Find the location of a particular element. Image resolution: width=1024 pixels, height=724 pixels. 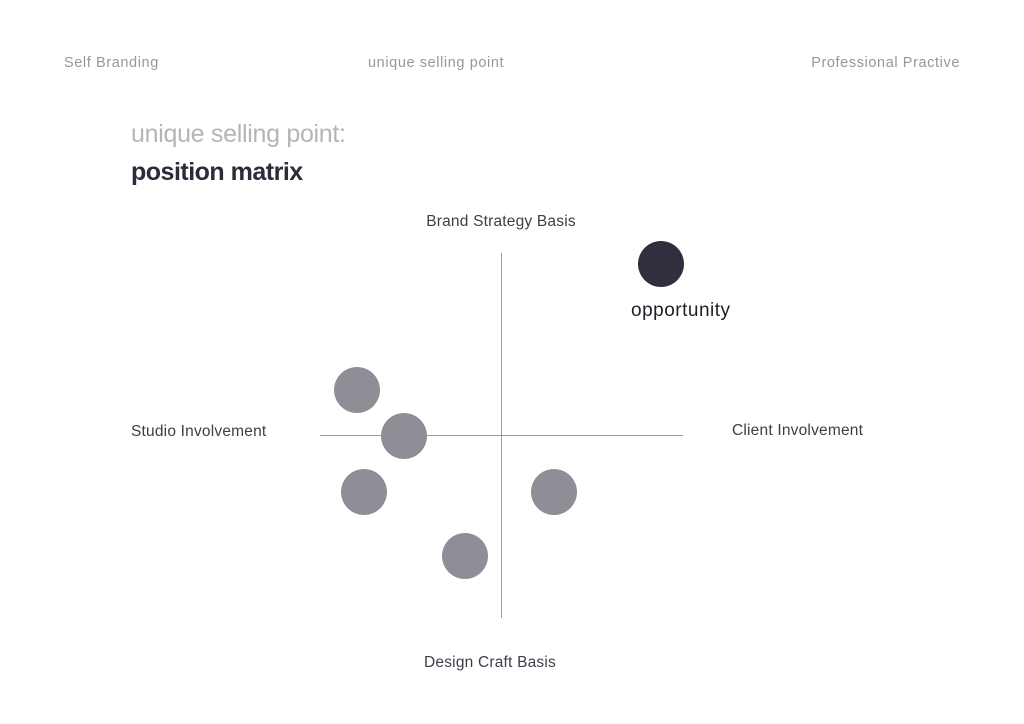

axis-label-left: Studio Involvement is located at coordinates (199, 431).